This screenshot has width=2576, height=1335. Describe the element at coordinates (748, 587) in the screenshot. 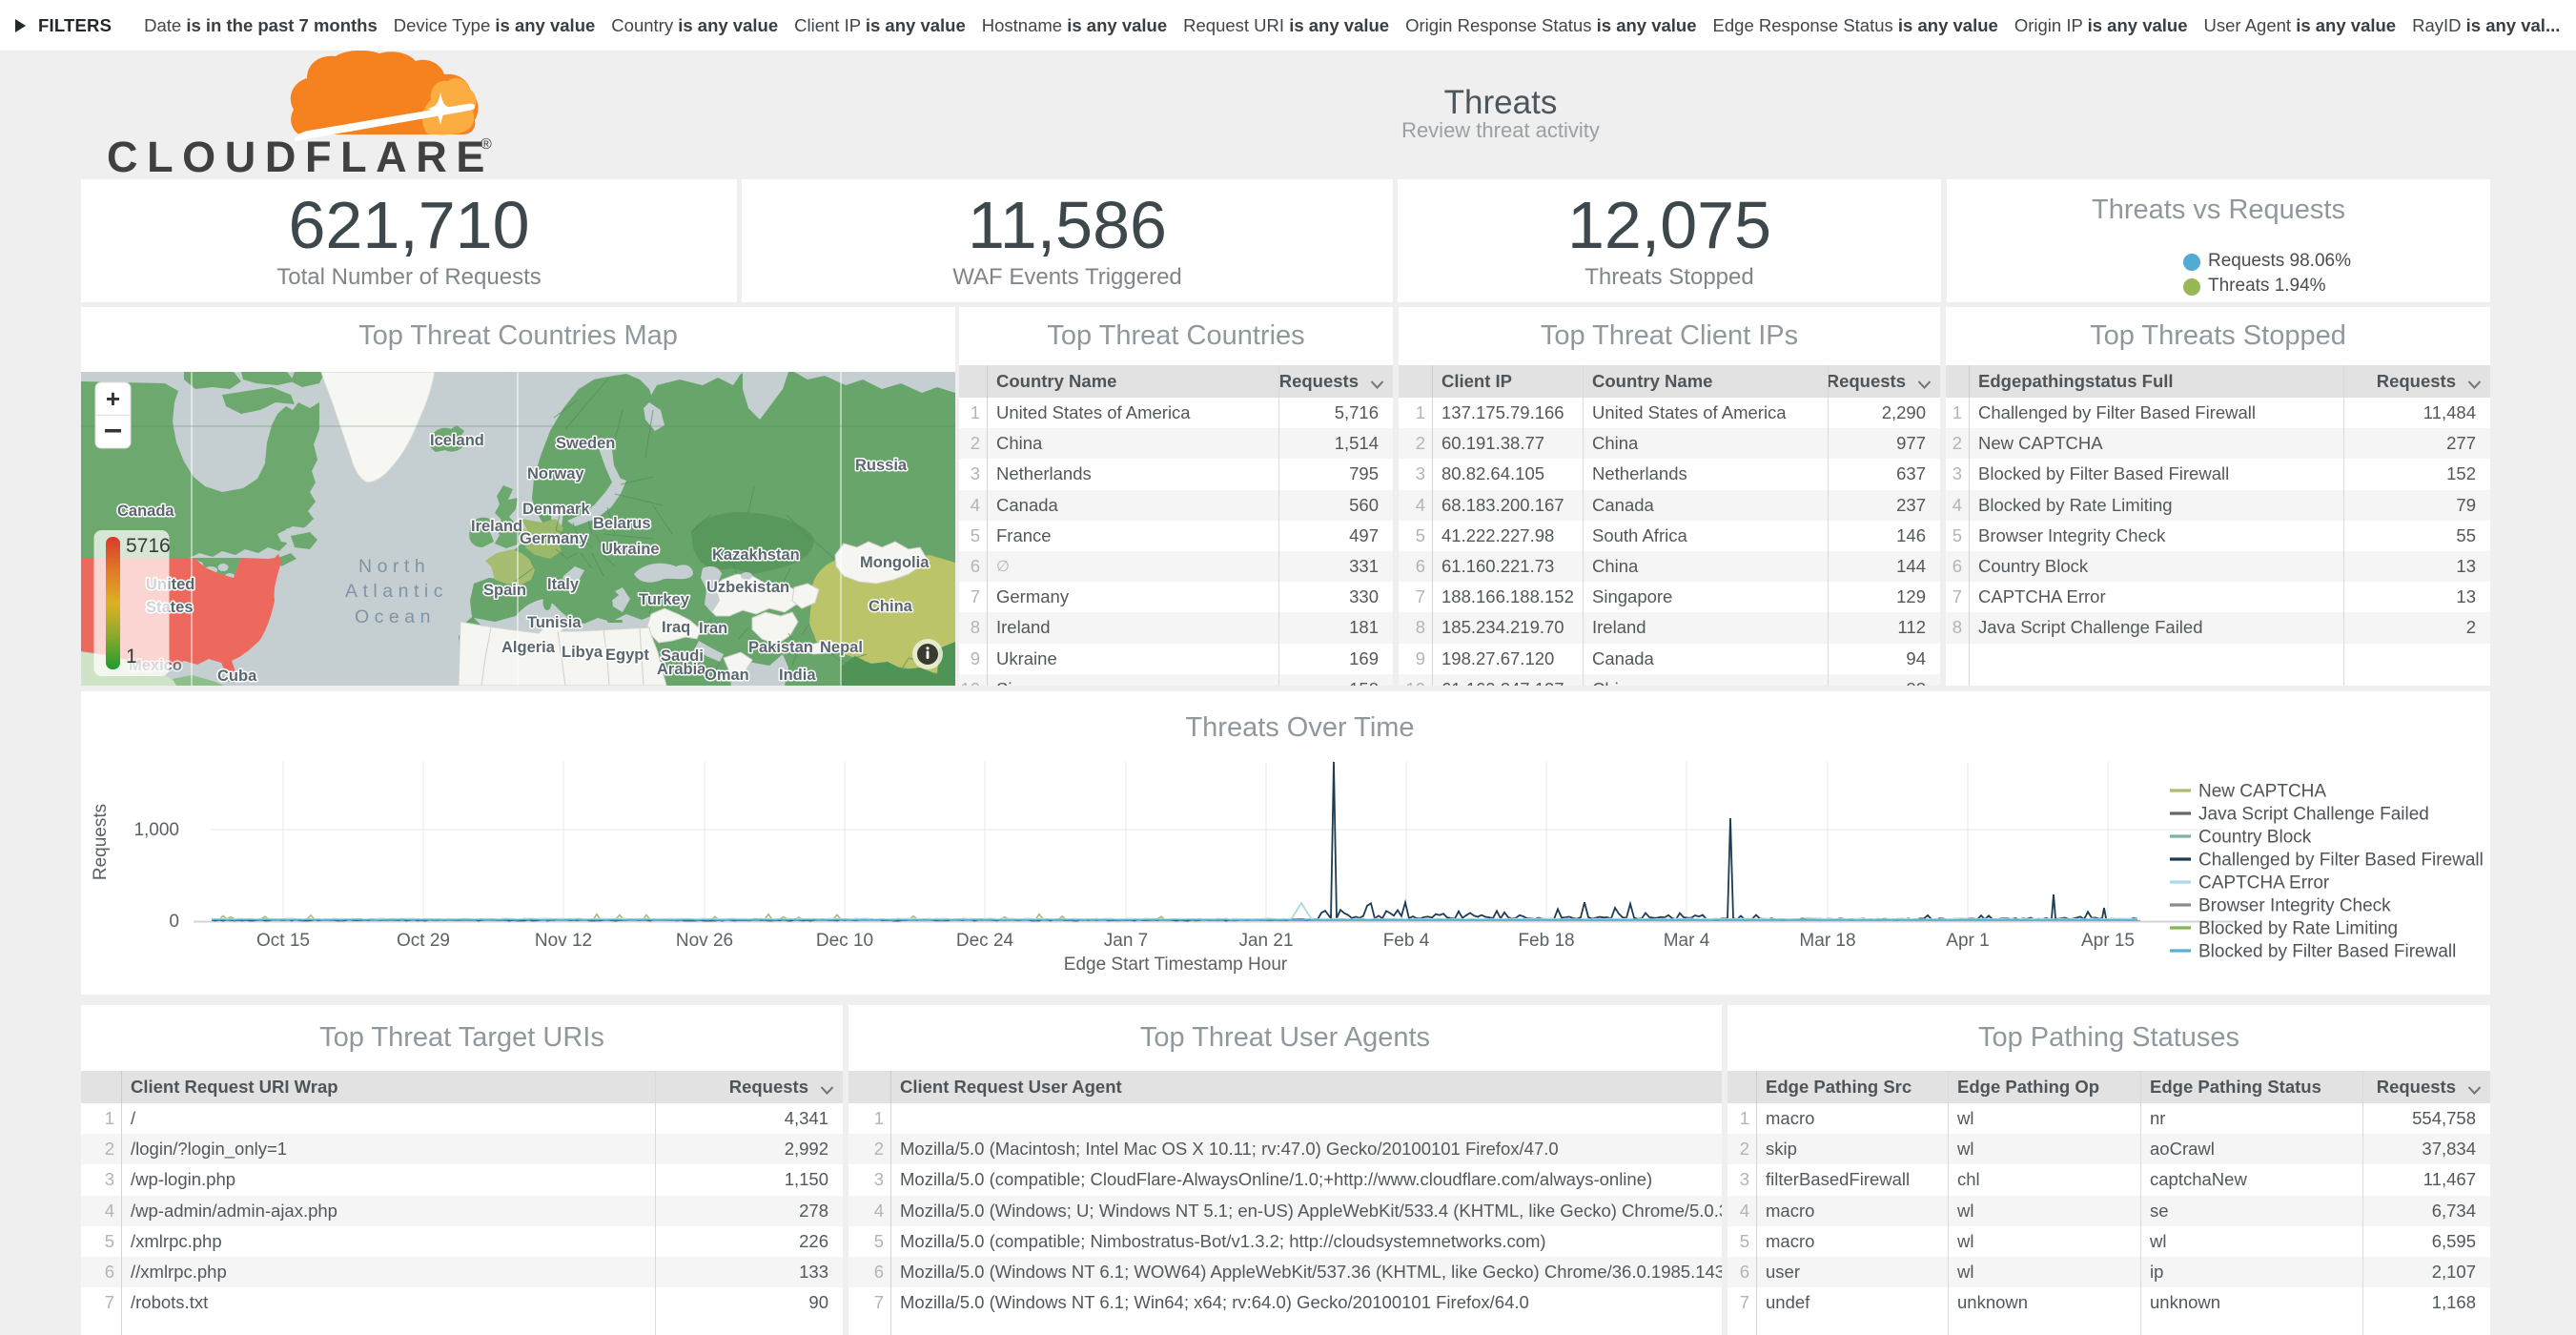

I see `svg-text: Uzbekistan` at that location.